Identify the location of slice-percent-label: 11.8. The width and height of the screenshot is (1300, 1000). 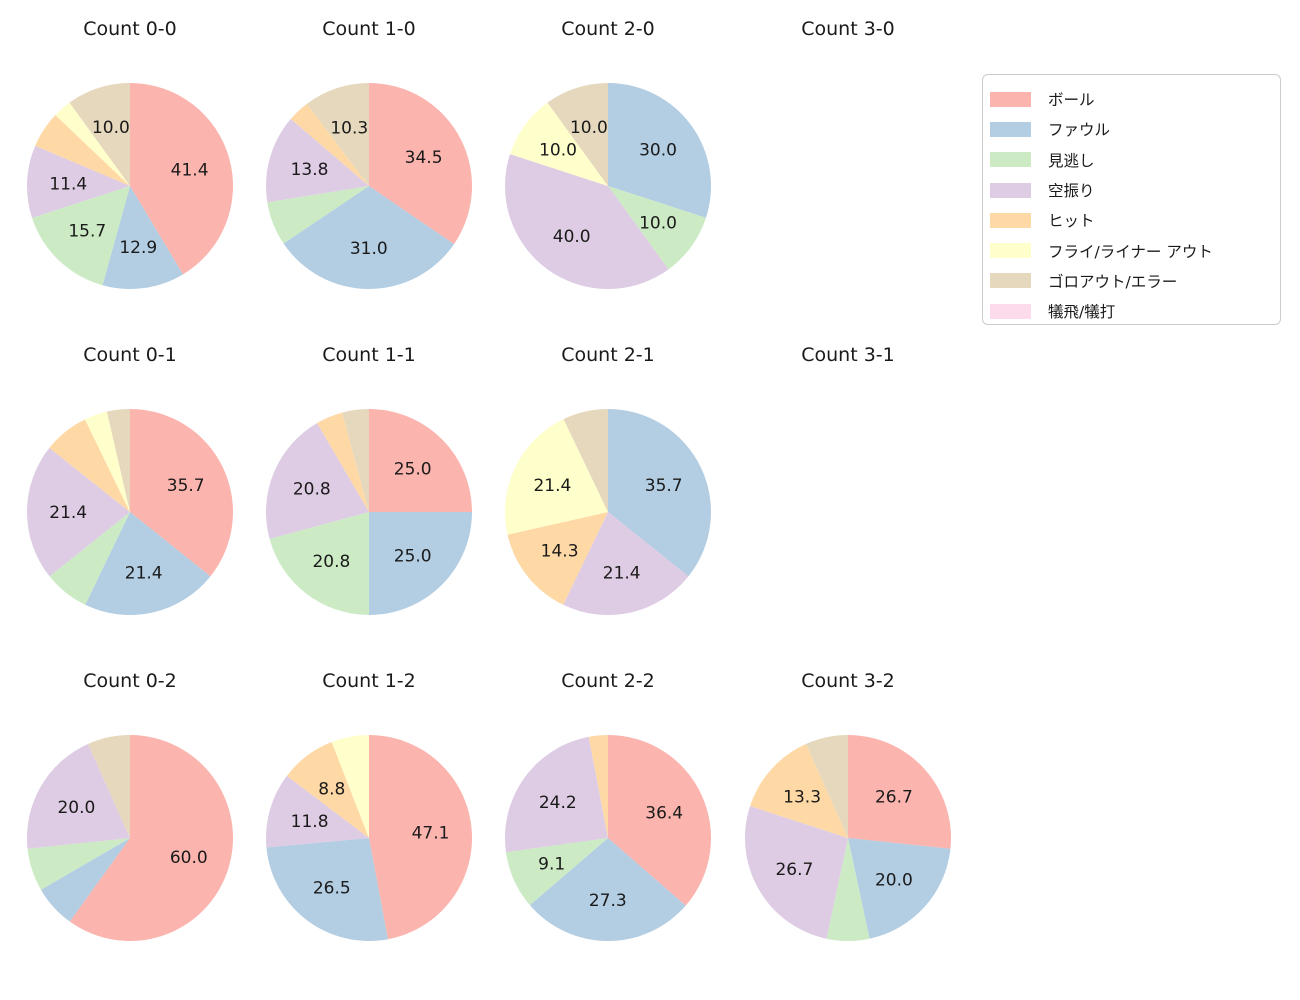
(310, 822).